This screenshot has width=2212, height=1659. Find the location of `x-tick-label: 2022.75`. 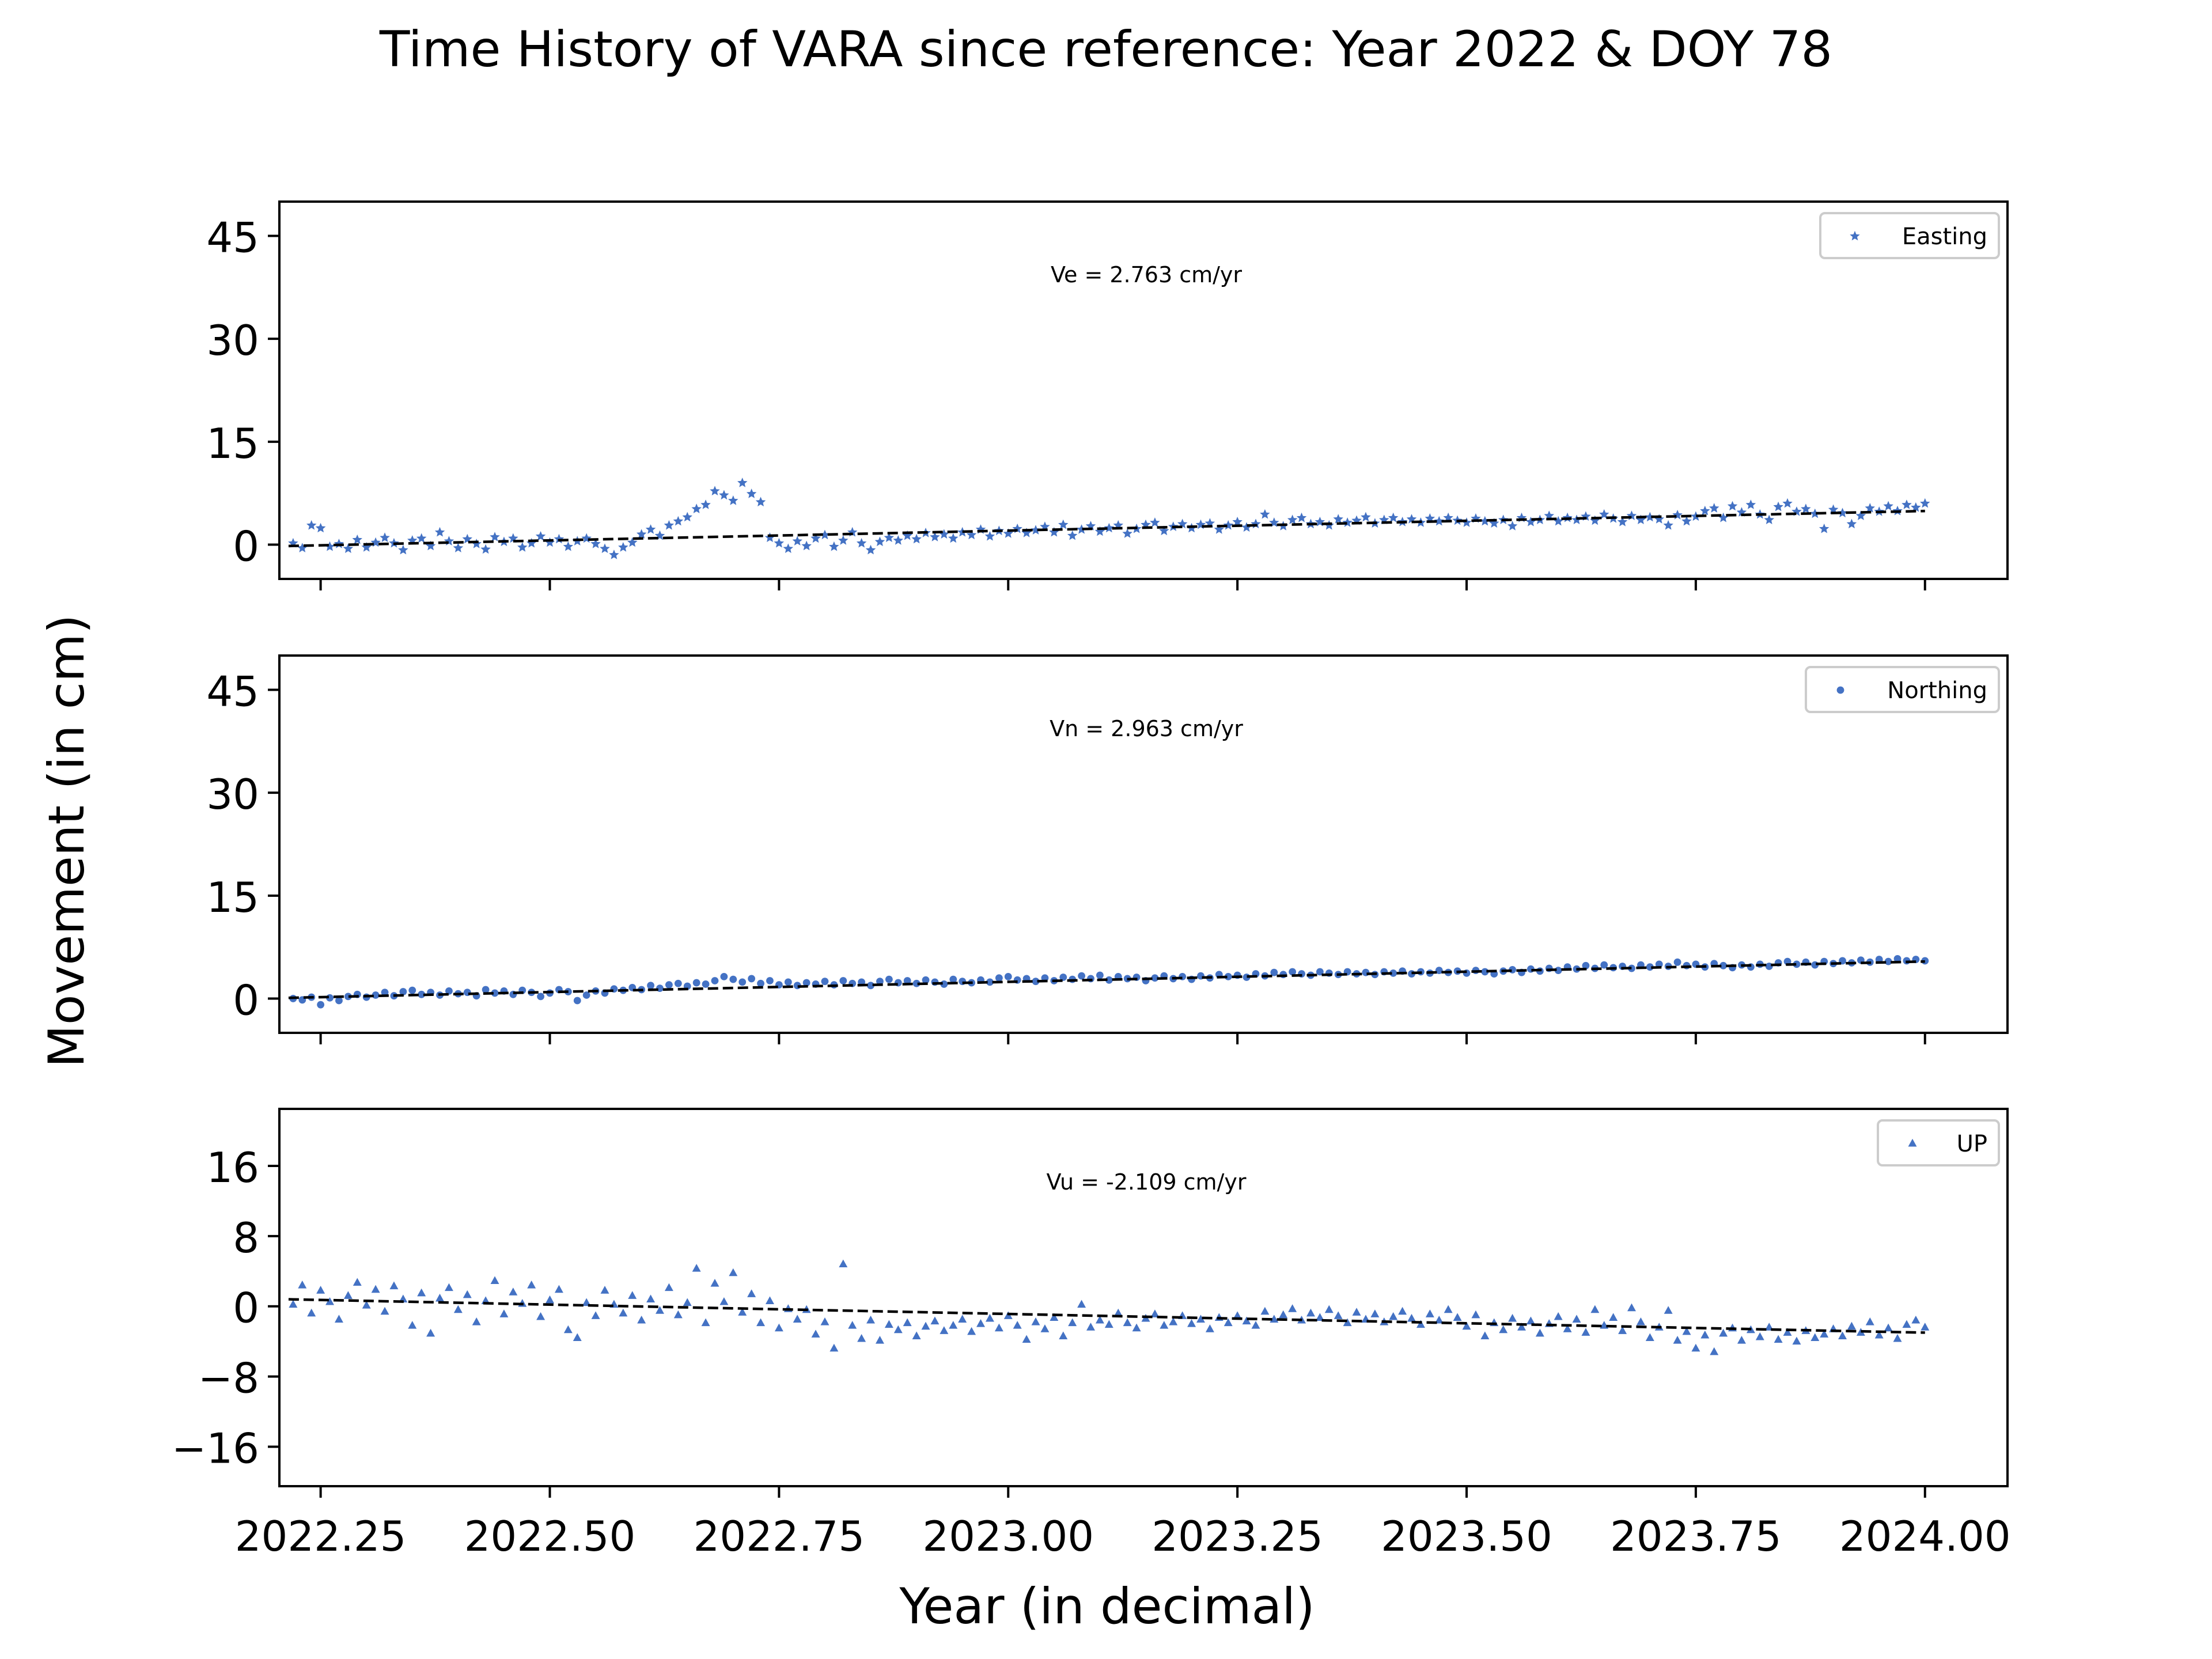

x-tick-label: 2022.75 is located at coordinates (779, 1536).